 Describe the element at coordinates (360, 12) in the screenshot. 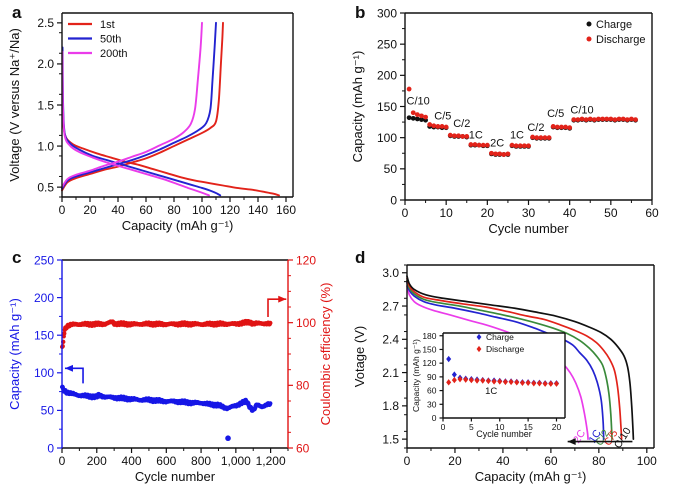

I see `panel-label-b: b` at that location.